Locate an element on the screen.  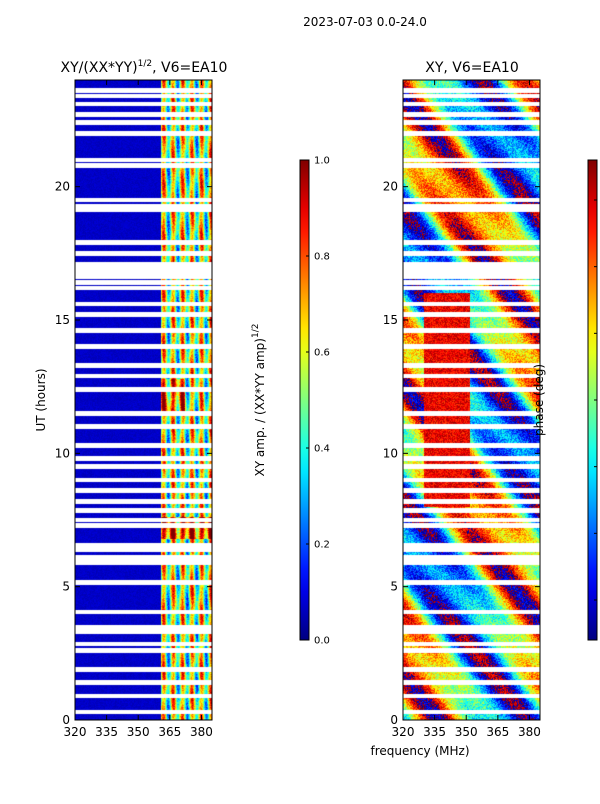
phase-colorbar: −150−100−50050100150 is located at coordinates (592, 400).